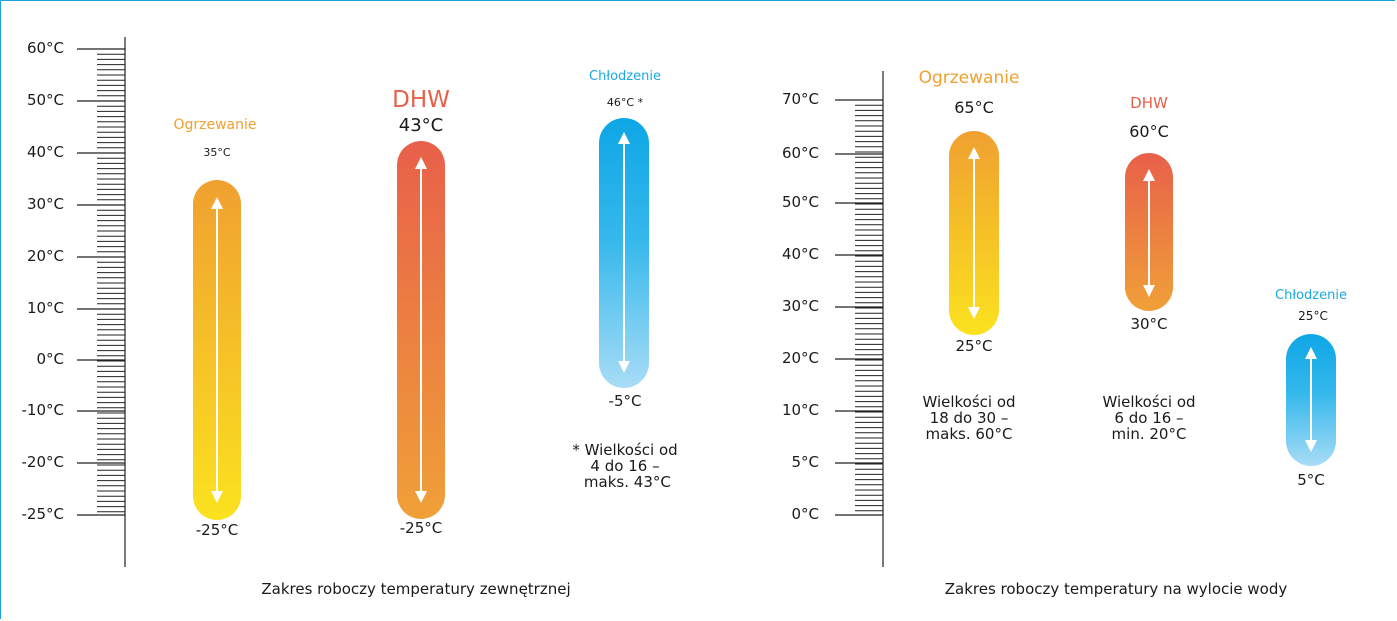 Image resolution: width=1397 pixels, height=621 pixels. Describe the element at coordinates (969, 78) in the screenshot. I see `water-heating-title: Ogrzewanie` at that location.